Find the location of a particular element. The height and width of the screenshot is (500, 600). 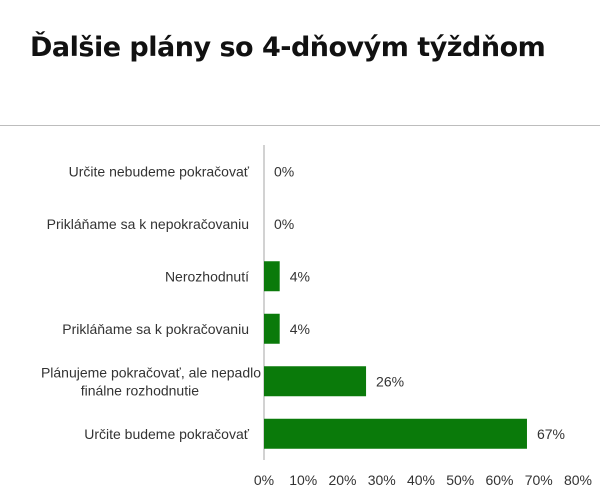

x-tick-label: 50% is located at coordinates (460, 480).